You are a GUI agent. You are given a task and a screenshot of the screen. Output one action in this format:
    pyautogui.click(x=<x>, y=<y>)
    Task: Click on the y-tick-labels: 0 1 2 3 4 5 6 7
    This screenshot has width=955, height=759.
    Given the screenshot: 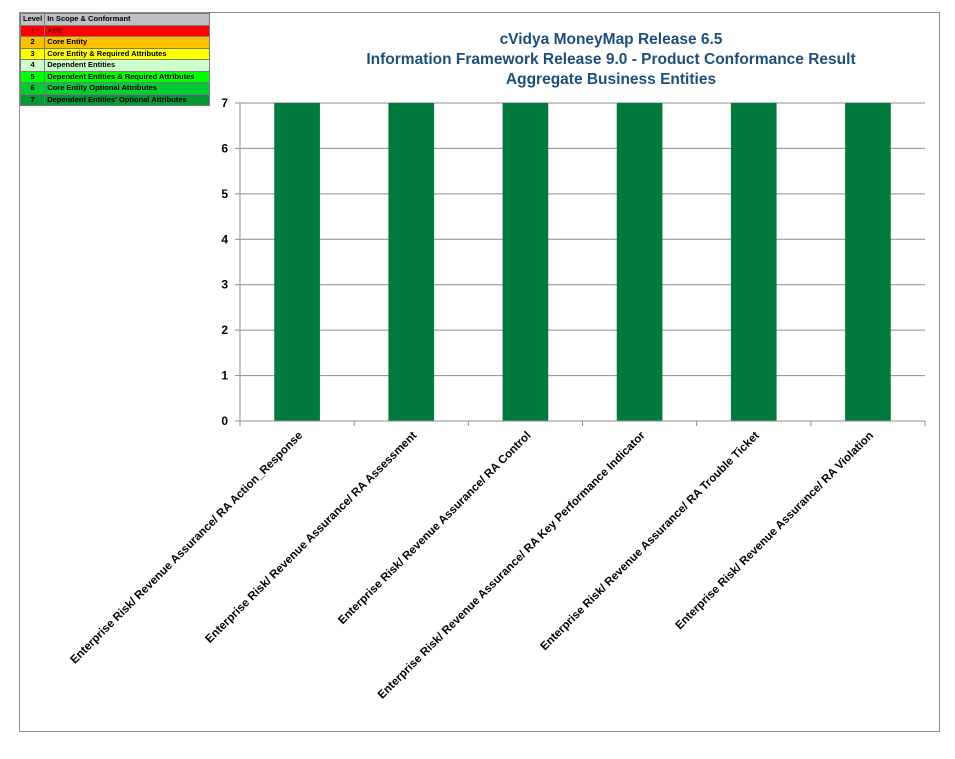 What is the action you would take?
    pyautogui.click(x=224, y=262)
    